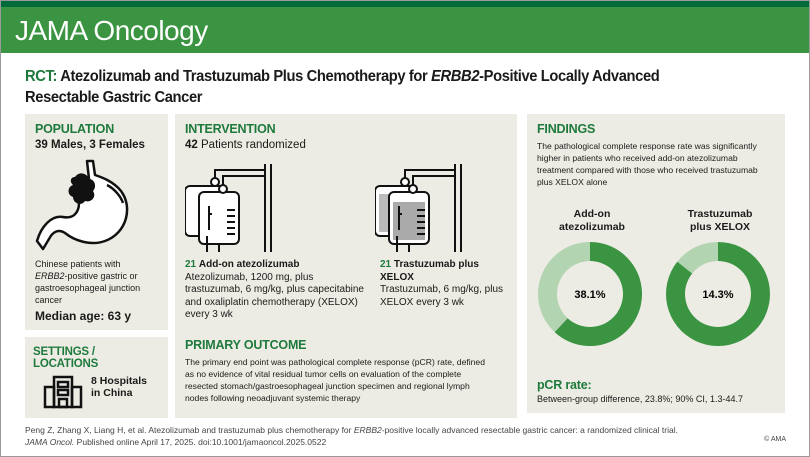 This screenshot has height=457, width=810. Describe the element at coordinates (697, 258) in the screenshot. I see `donut-2-segment-value` at that location.